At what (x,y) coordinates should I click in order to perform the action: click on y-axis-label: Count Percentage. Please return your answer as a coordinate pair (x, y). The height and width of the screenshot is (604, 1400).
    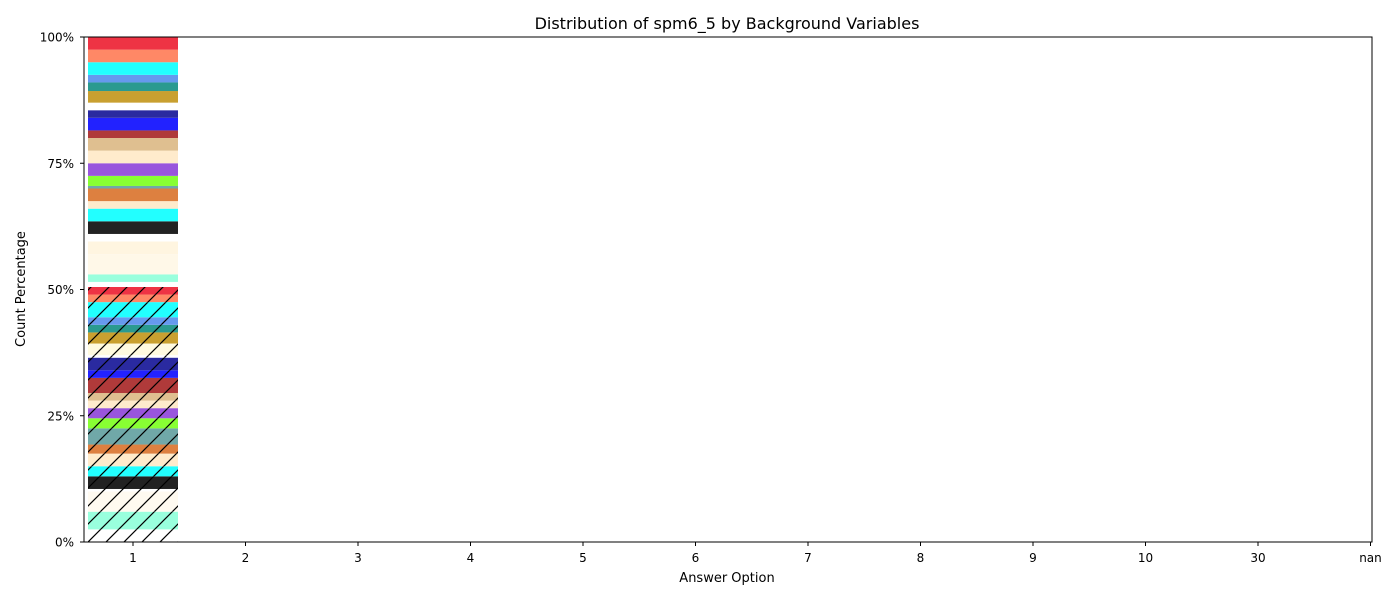
    Looking at the image, I should click on (21, 289).